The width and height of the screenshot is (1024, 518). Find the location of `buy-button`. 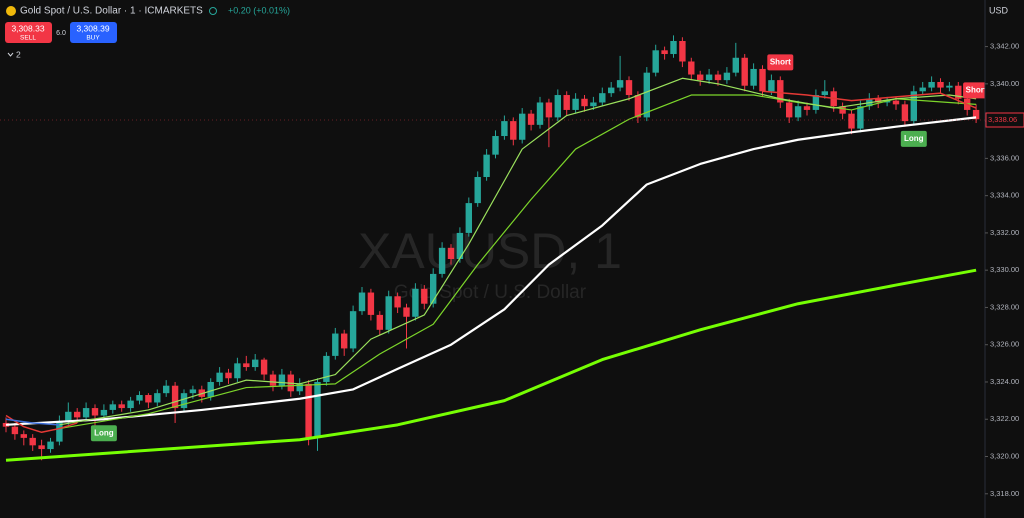

buy-button is located at coordinates (93, 32).